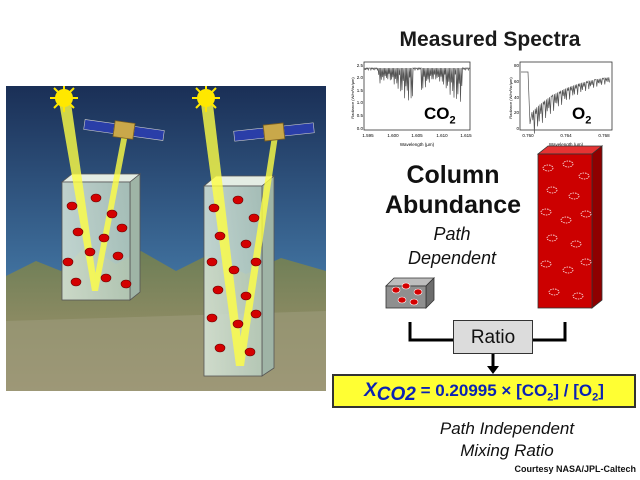 This screenshot has height=480, width=640. I want to click on tick-label: 1.610, so click(442, 135).